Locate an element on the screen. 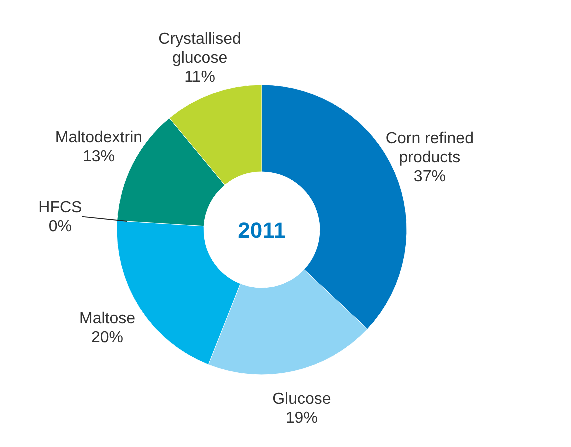 The height and width of the screenshot is (447, 571). category-label: HFCS is located at coordinates (60, 207).